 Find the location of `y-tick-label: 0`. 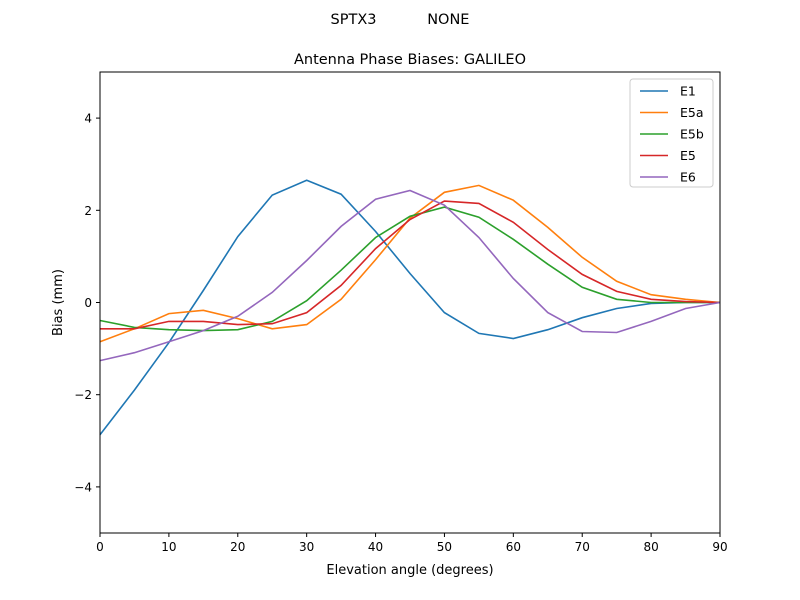

y-tick-label: 0 is located at coordinates (88, 303).